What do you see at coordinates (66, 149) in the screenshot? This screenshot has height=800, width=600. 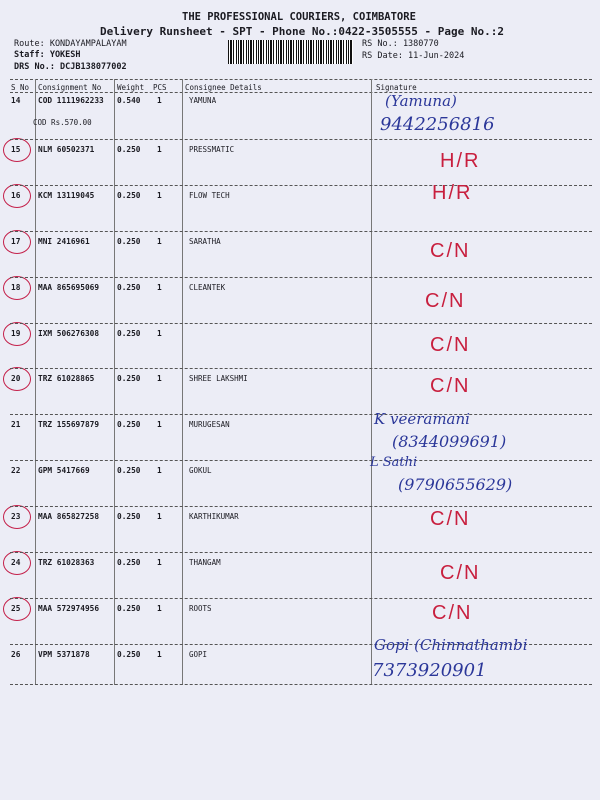 I see `consignment-number: NLM 60502371` at bounding box center [66, 149].